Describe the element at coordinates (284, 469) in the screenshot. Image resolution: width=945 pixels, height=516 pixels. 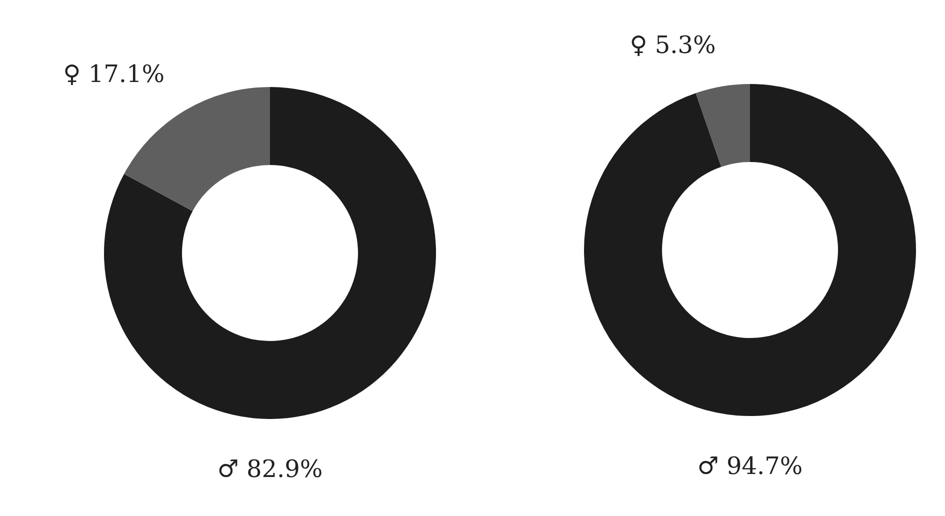
I see `data-label: 82.9%` at that location.